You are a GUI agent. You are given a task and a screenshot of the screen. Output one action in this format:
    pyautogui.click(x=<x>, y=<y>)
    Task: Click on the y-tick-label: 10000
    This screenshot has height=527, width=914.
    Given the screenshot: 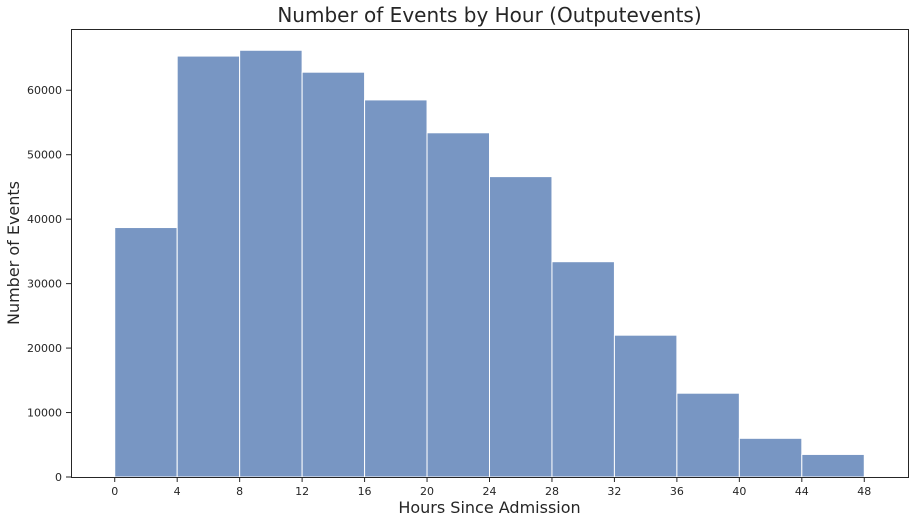 What is the action you would take?
    pyautogui.click(x=44, y=413)
    